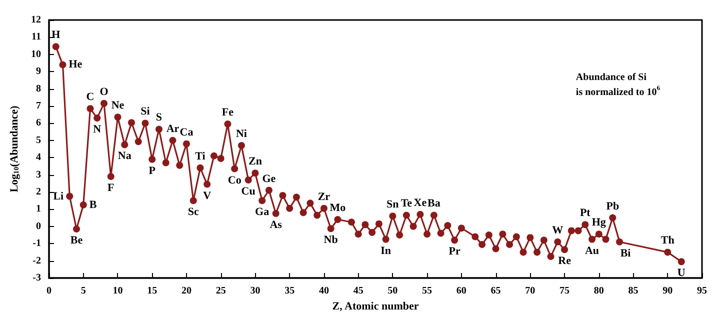 This screenshot has height=327, width=720. I want to click on annotation: U, so click(681, 273).